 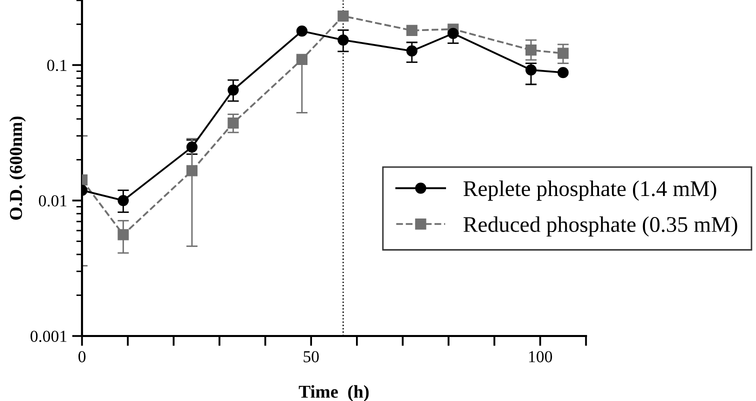 What do you see at coordinates (56, 66) in the screenshot?
I see `y-tick-label: 0.1` at bounding box center [56, 66].